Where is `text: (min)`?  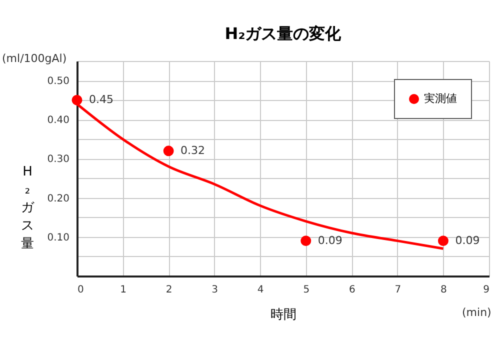 text: (min) is located at coordinates (477, 312).